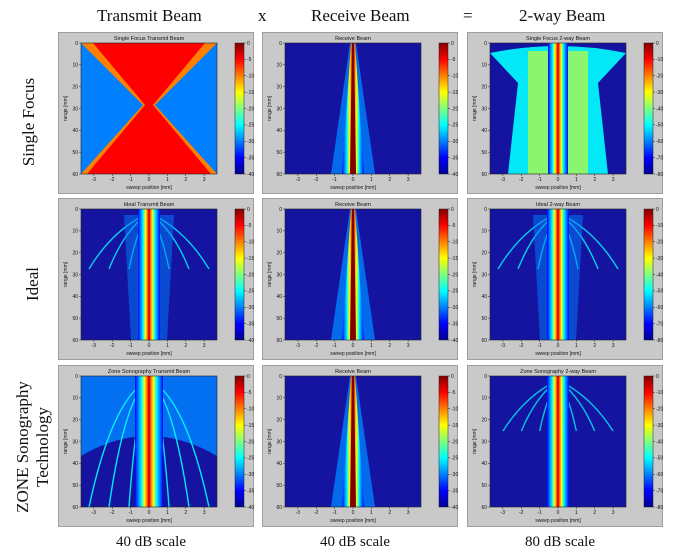 This screenshot has width=676, height=554. I want to click on footer-scale-2way: 80 dB scale, so click(560, 542).